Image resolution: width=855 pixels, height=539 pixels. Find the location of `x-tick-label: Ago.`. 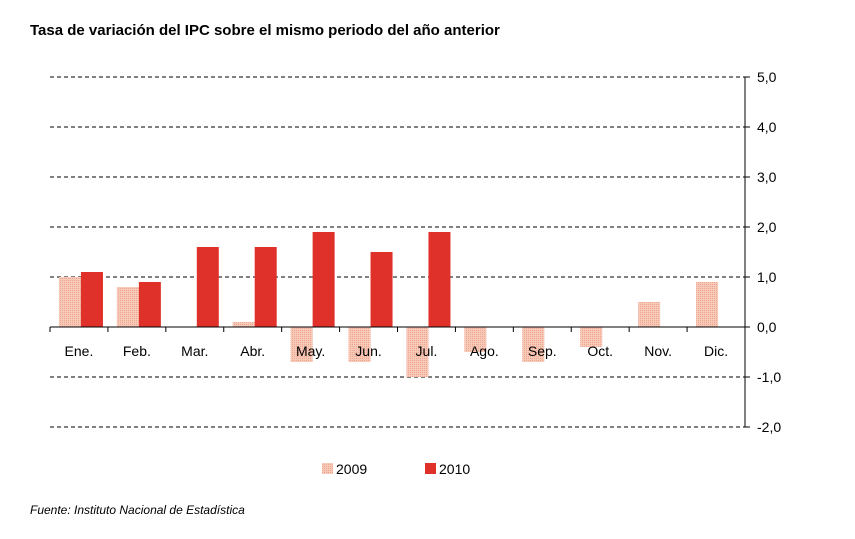

x-tick-label: Ago. is located at coordinates (484, 351).